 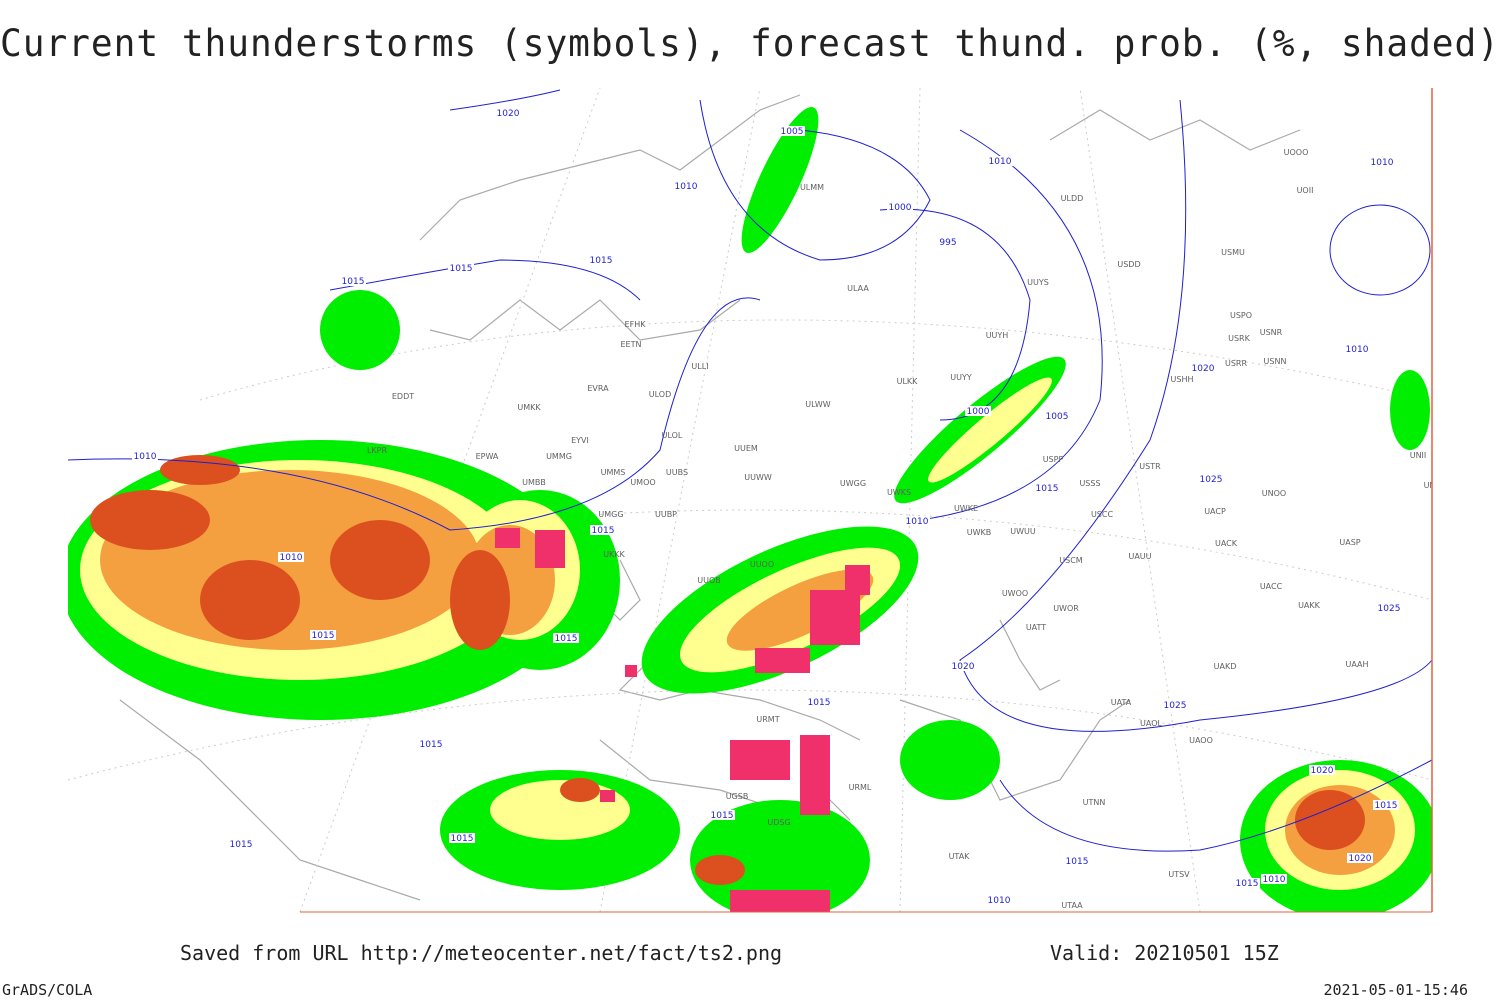 I want to click on credit: GrADS/COLA, so click(x=47, y=990).